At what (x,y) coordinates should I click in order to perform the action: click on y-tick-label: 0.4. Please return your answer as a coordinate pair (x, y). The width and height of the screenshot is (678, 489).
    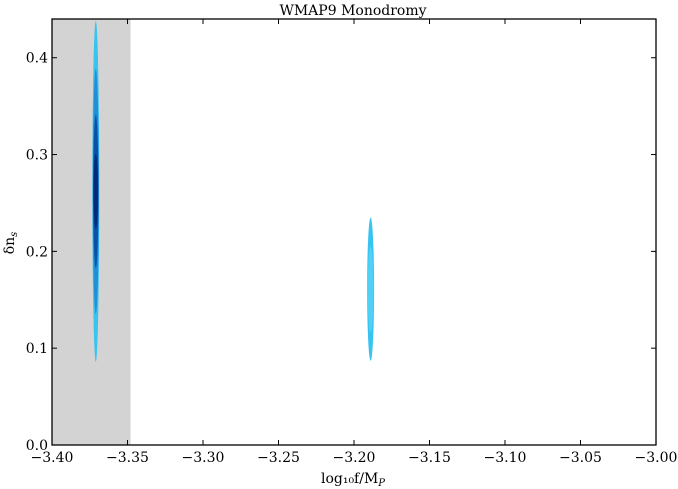
    Looking at the image, I should click on (37, 59).